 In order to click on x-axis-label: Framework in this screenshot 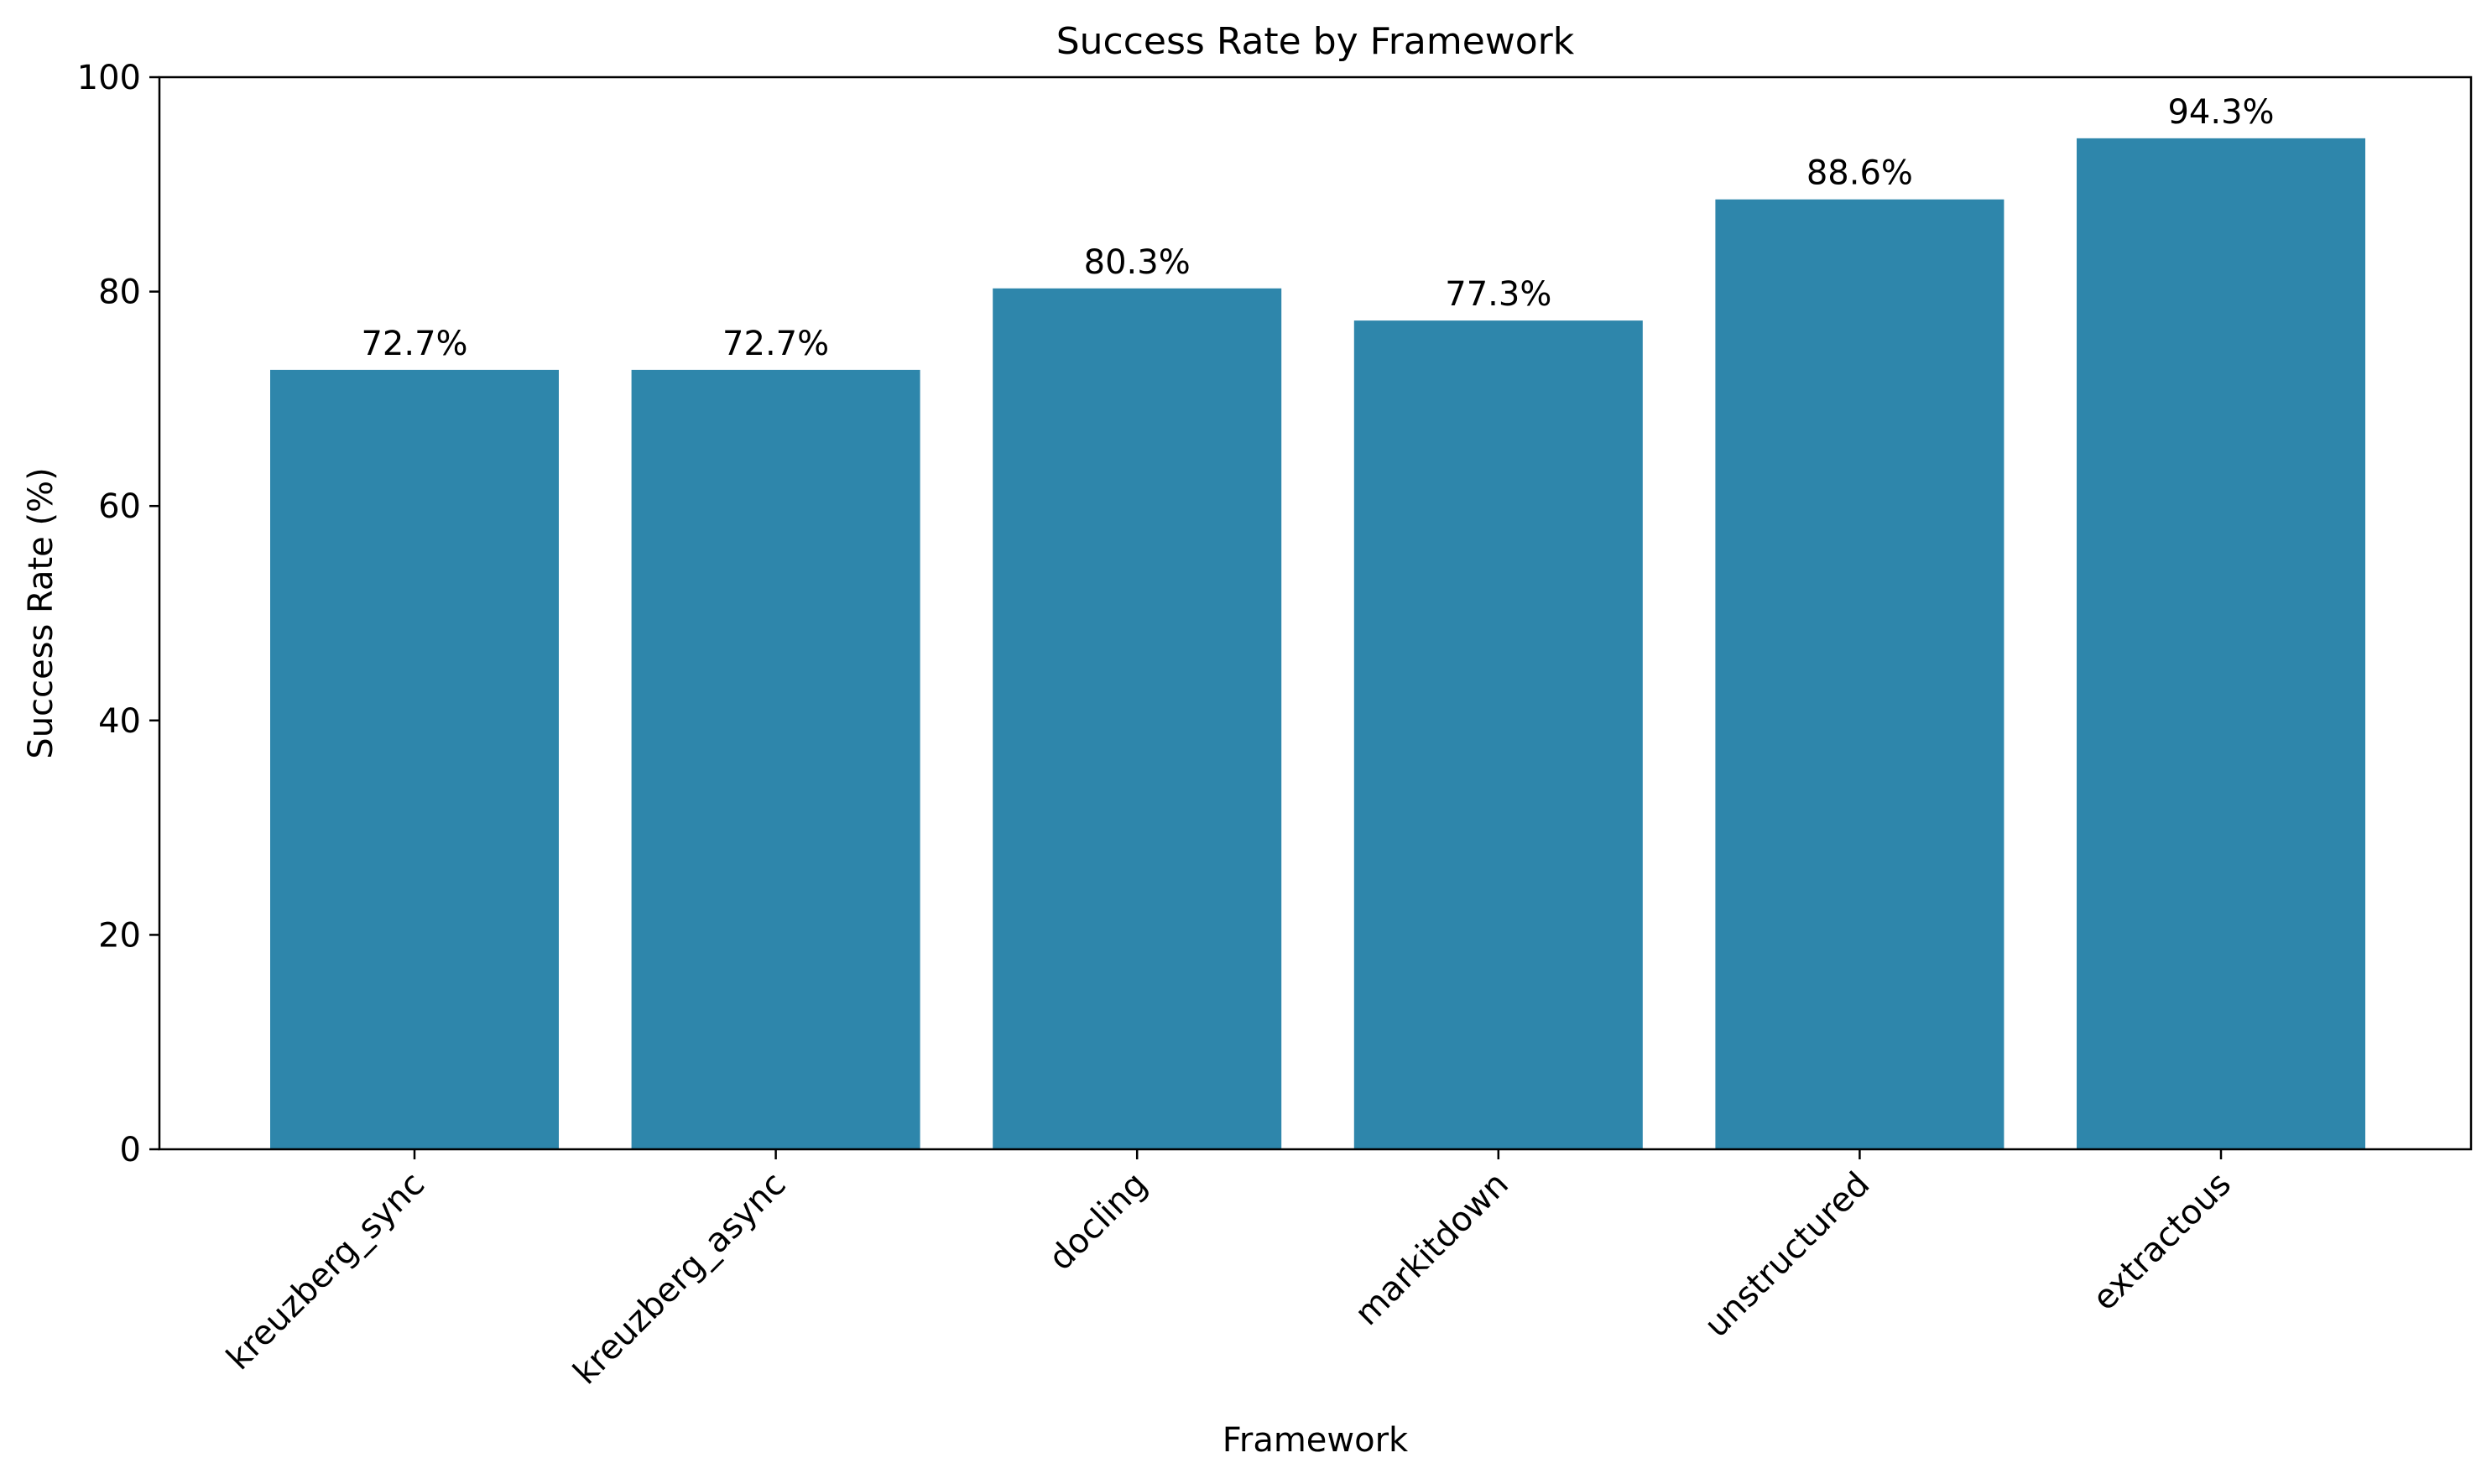, I will do `click(1316, 1440)`.